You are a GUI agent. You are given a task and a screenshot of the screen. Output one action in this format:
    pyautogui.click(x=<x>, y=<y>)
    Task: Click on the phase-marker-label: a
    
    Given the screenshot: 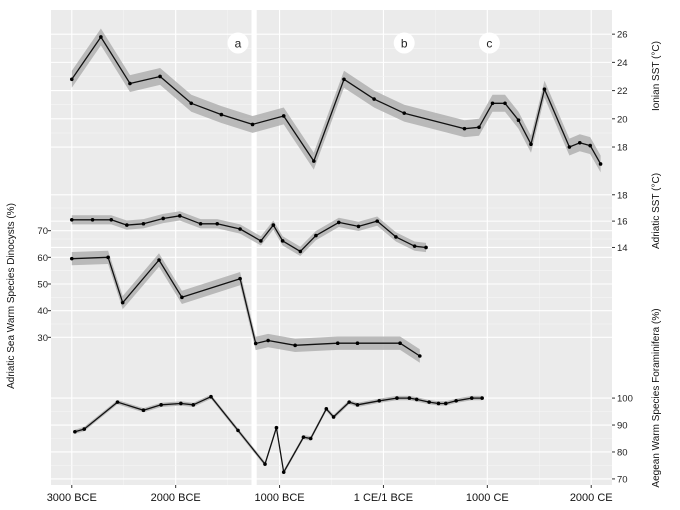 What is the action you would take?
    pyautogui.click(x=238, y=44)
    